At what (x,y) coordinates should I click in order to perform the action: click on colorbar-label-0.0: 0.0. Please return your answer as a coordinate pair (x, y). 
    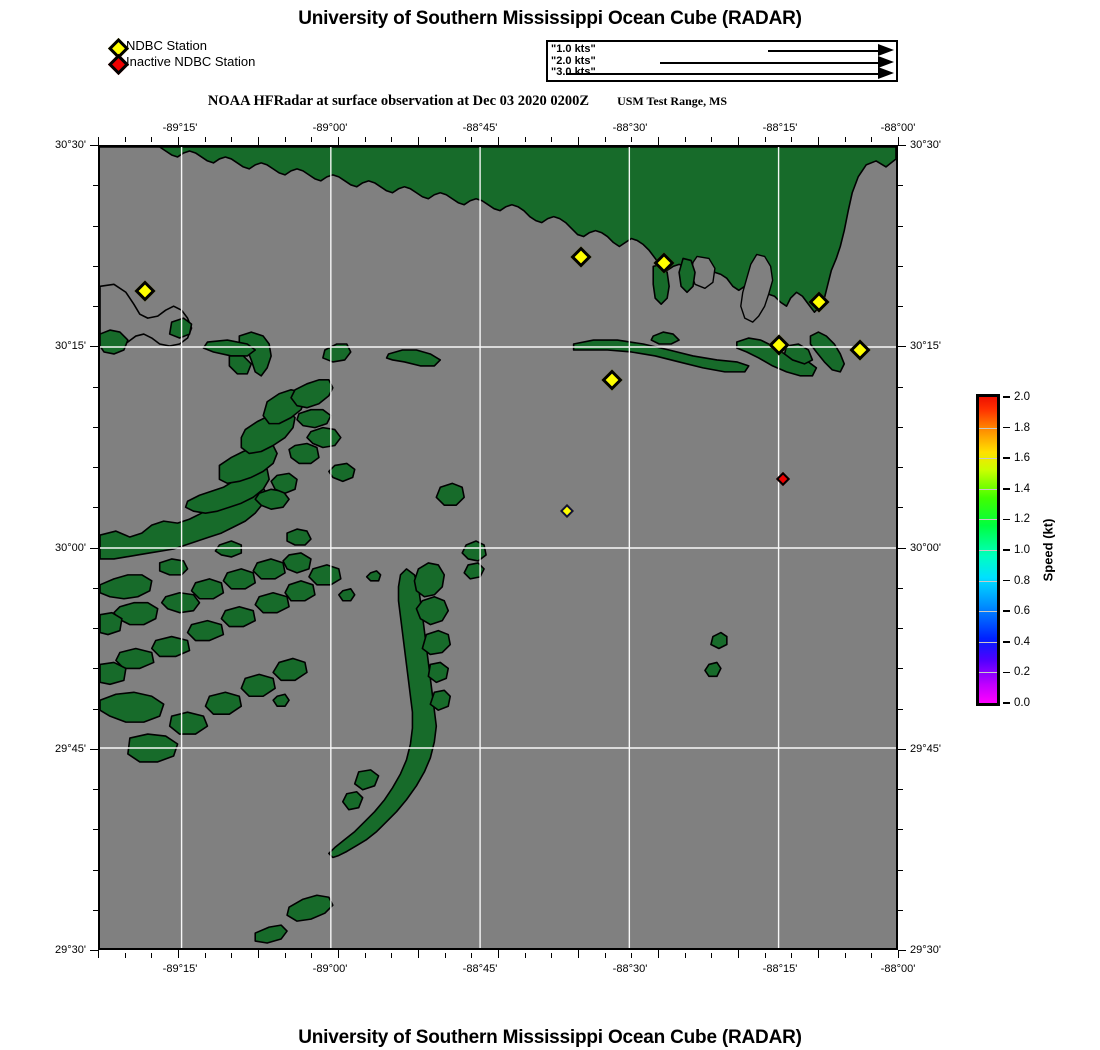
    Looking at the image, I should click on (1022, 703).